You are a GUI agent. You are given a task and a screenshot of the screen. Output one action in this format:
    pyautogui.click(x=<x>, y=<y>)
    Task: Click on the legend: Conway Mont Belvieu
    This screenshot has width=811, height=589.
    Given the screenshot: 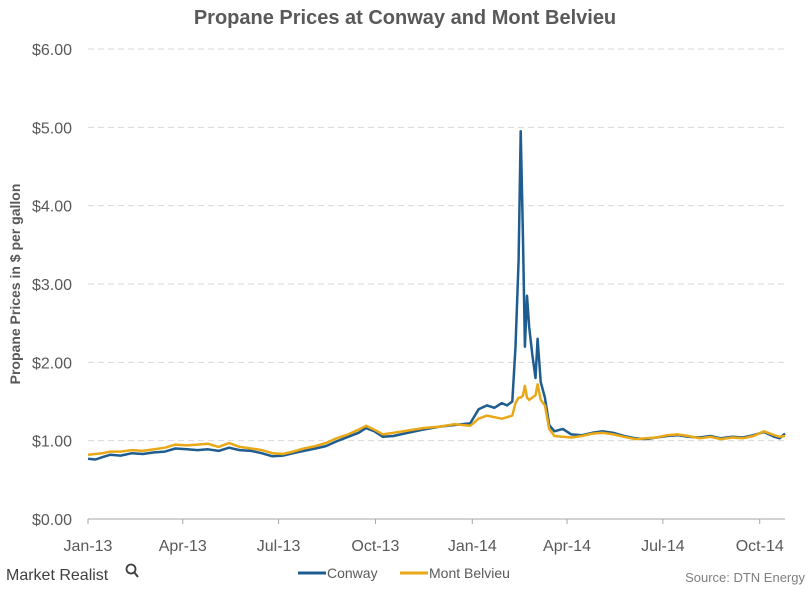 What is the action you would take?
    pyautogui.click(x=404, y=573)
    